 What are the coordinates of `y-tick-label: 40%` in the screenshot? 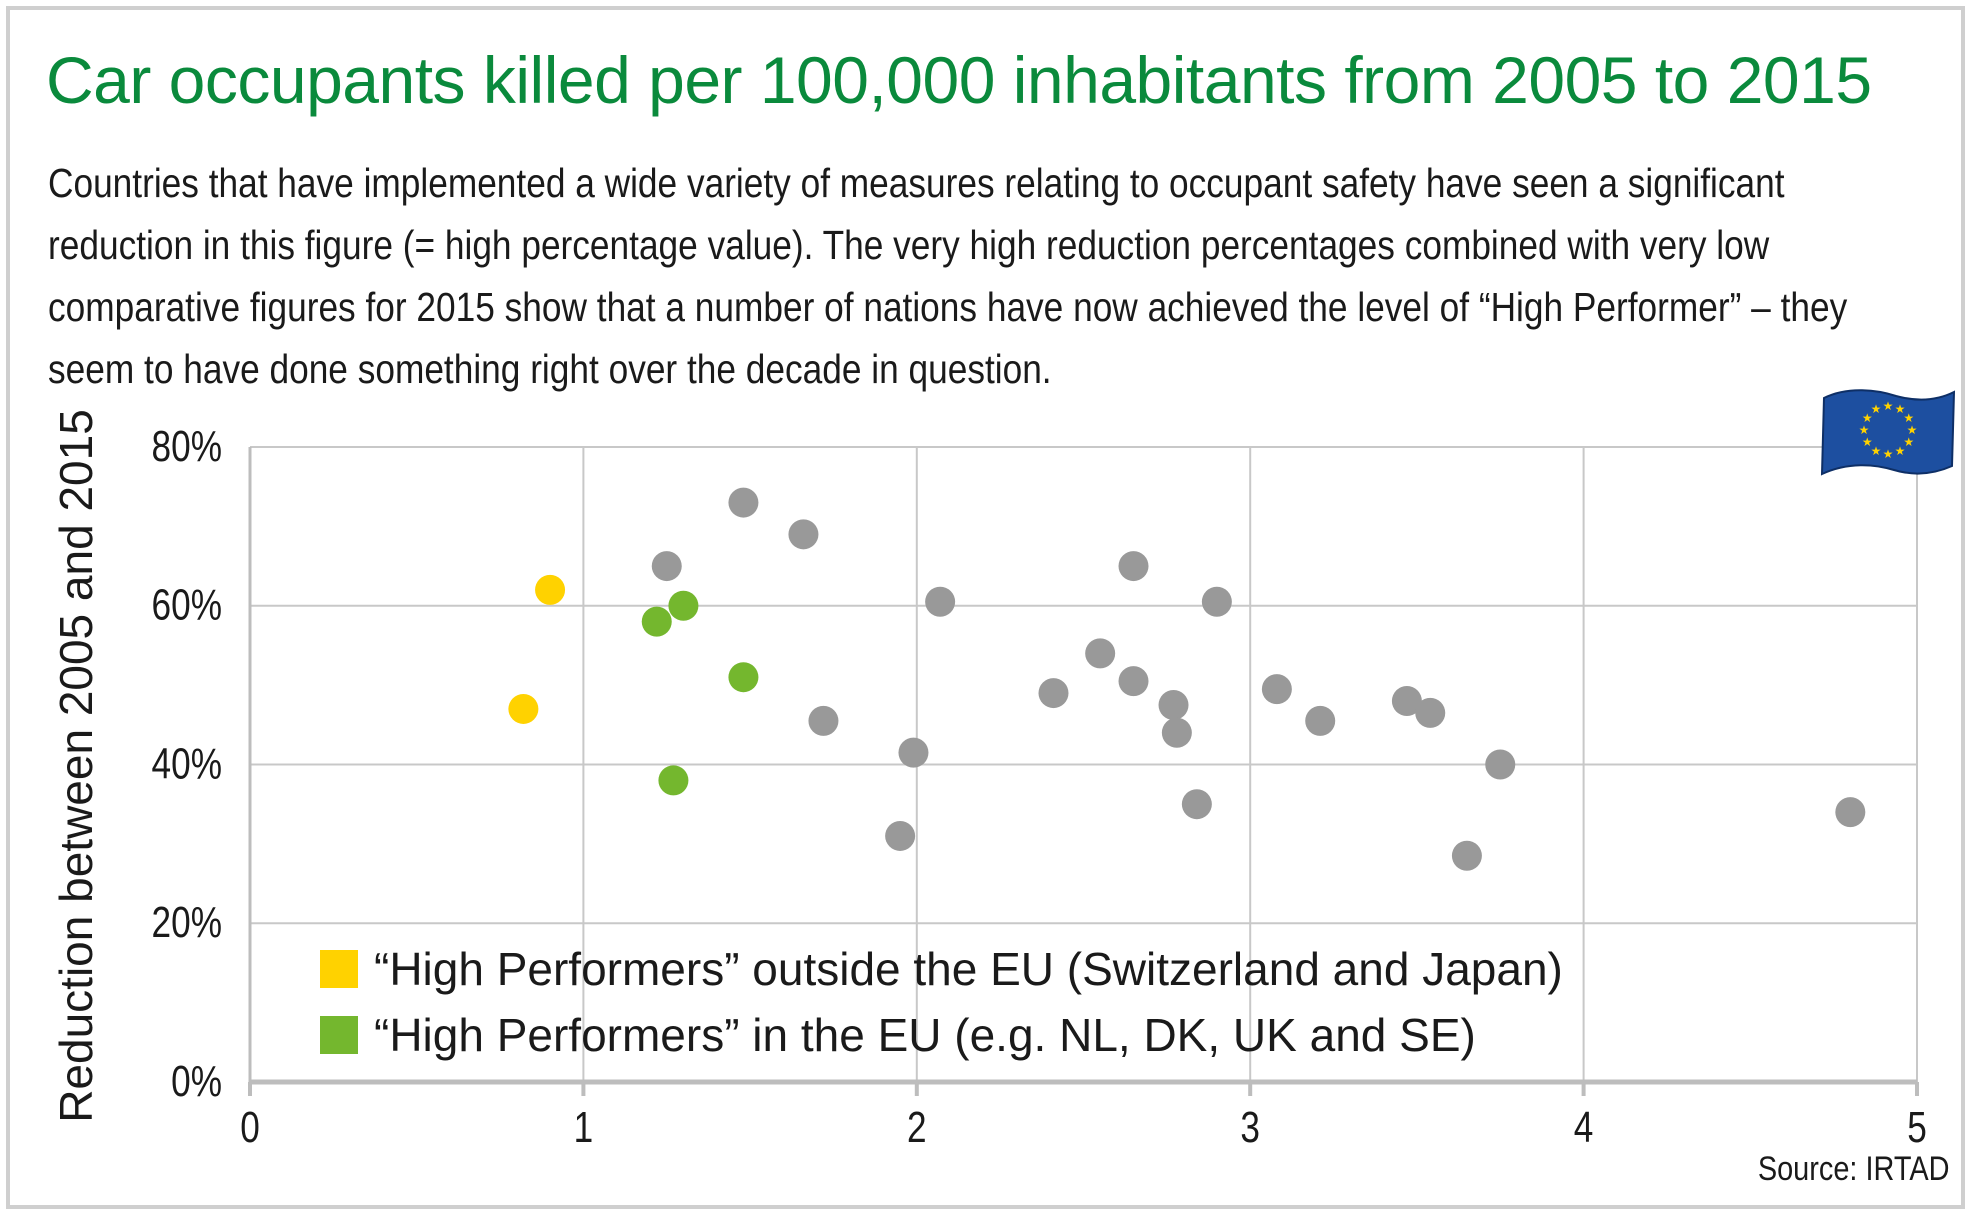 It's located at (187, 764).